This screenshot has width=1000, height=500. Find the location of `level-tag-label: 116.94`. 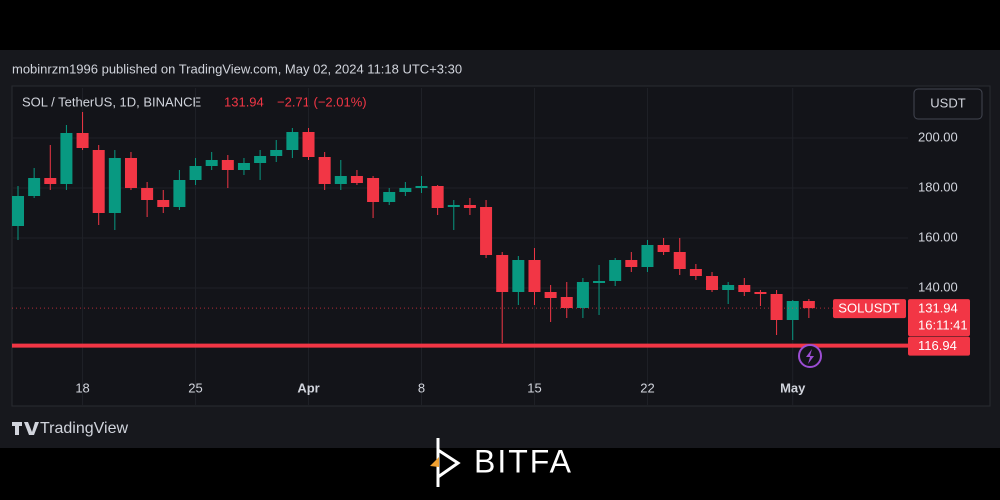

level-tag-label: 116.94 is located at coordinates (937, 345).